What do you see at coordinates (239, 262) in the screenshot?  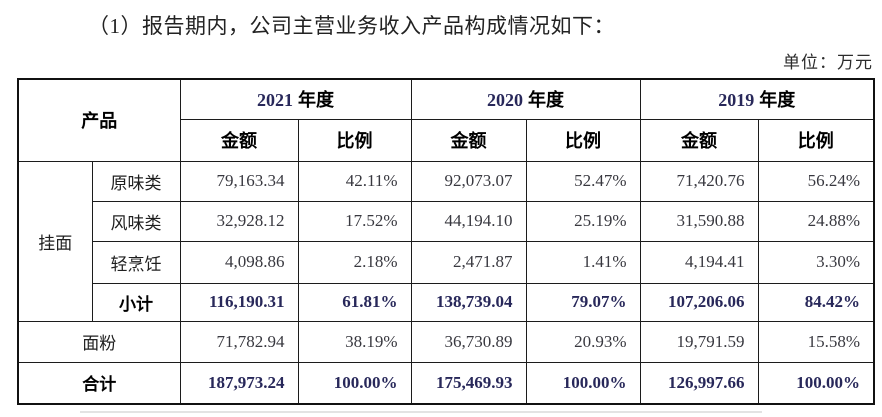 I see `cell-amount-2021: 4,098.86` at bounding box center [239, 262].